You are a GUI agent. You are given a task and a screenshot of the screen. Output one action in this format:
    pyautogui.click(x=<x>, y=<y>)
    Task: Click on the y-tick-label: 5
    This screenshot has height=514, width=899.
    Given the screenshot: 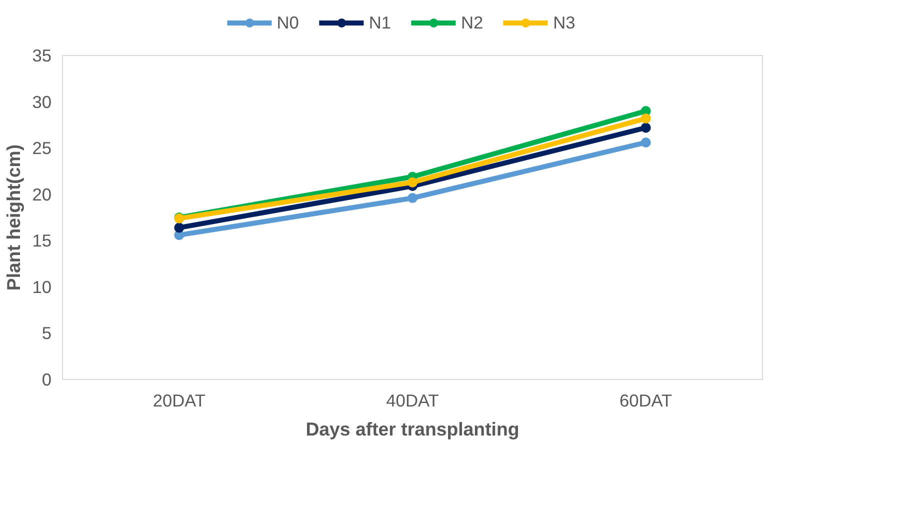 What is the action you would take?
    pyautogui.click(x=47, y=333)
    